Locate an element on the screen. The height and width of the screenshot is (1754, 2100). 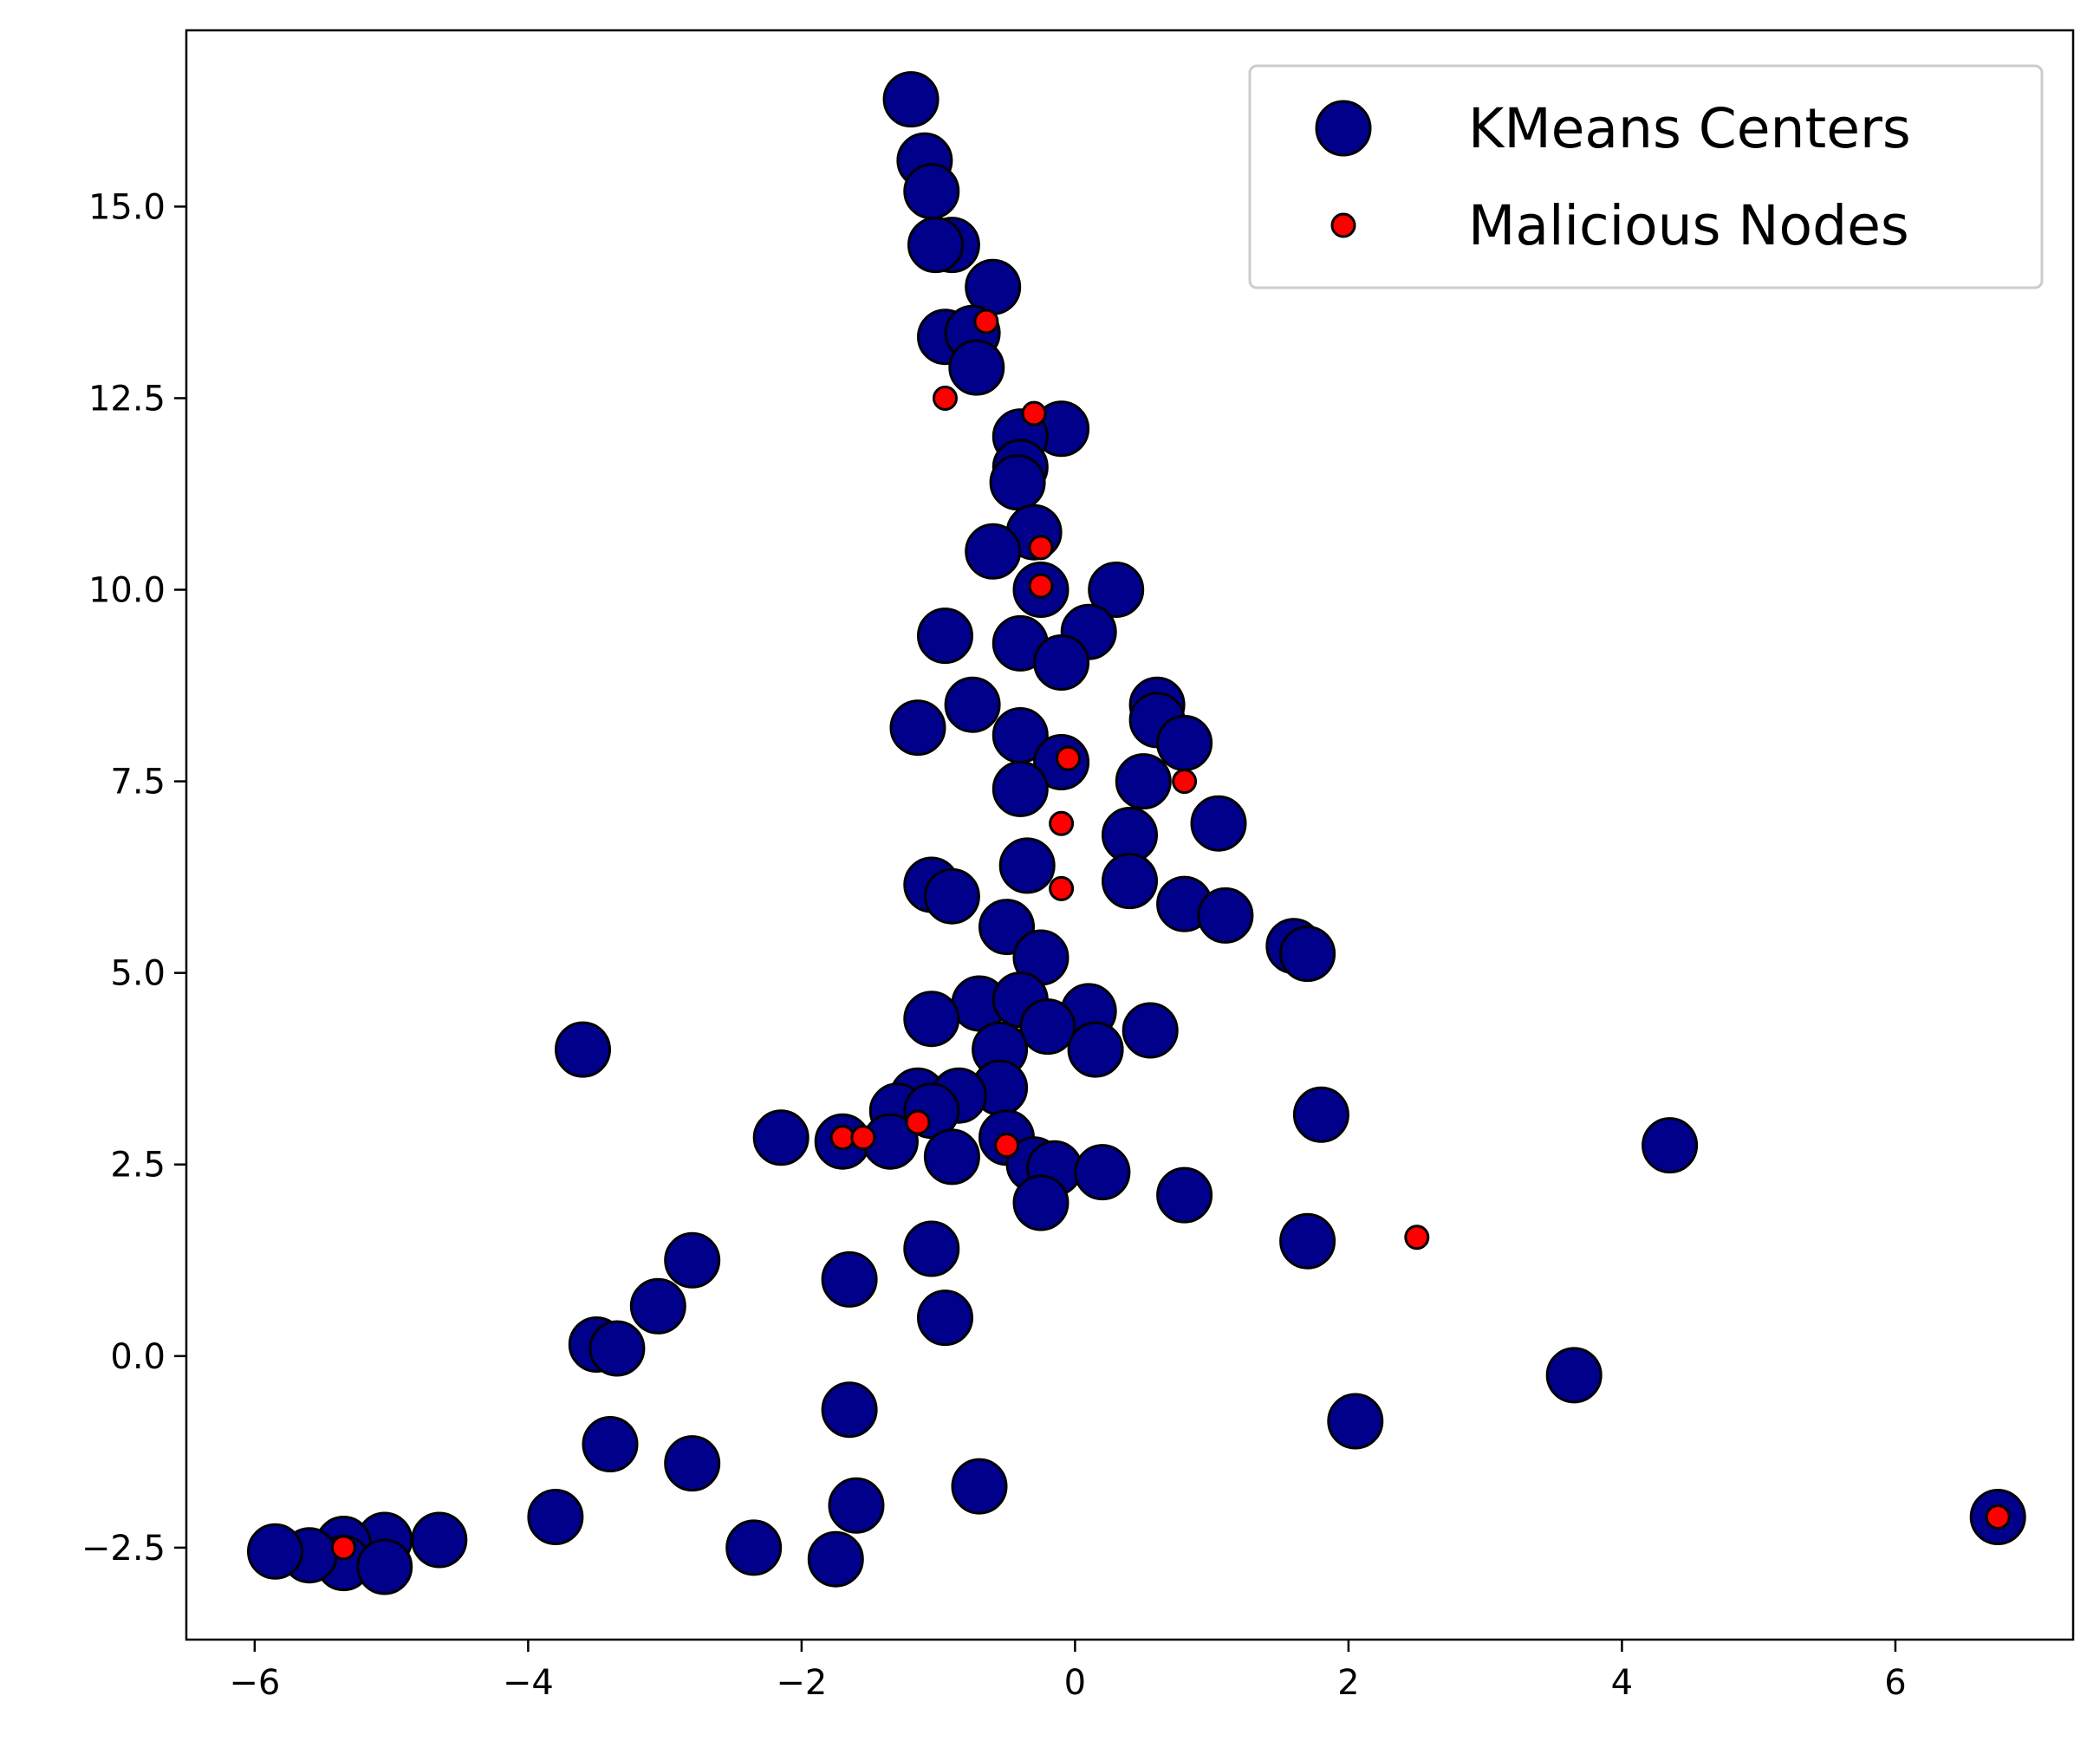
x-tick-label: 4 is located at coordinates (1622, 1683).